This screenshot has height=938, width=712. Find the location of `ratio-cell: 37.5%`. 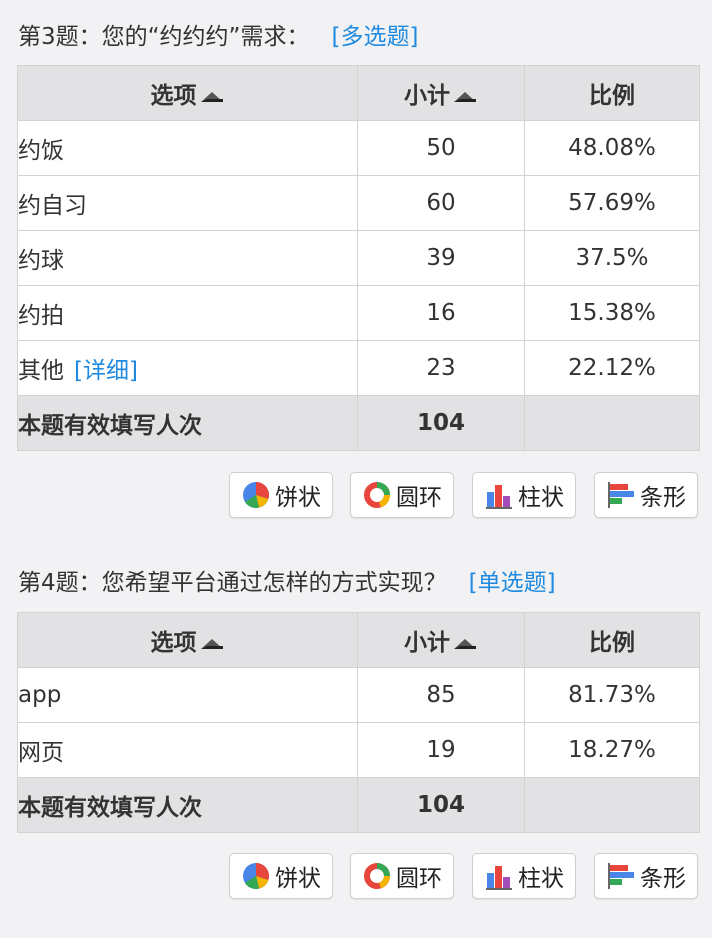

ratio-cell: 37.5% is located at coordinates (612, 258).